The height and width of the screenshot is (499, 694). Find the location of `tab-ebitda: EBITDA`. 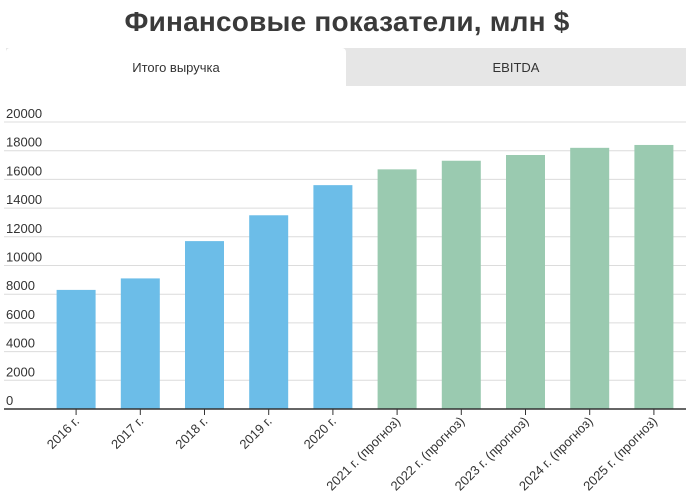

tab-ebitda: EBITDA is located at coordinates (516, 67).